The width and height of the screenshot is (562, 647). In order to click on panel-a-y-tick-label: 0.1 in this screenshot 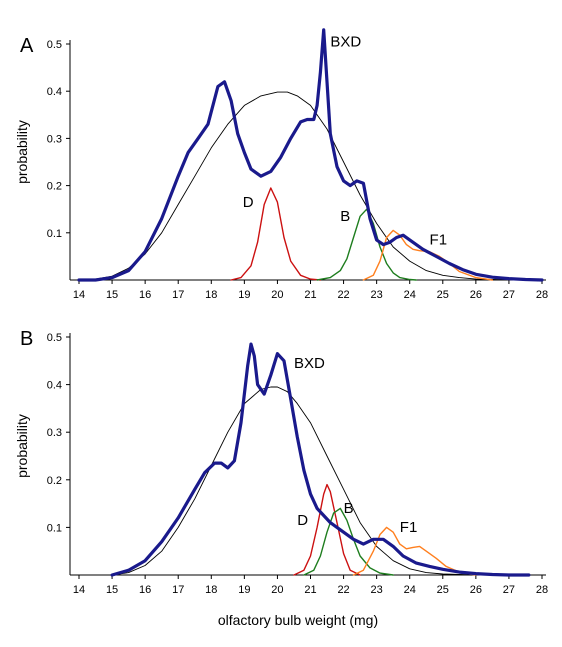, I will do `click(54, 234)`.